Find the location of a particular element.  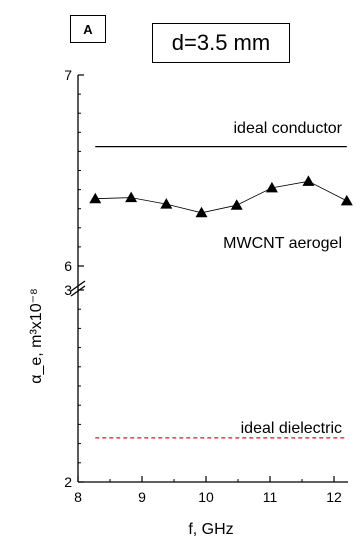

ideal-conductor-label: ideal conductor is located at coordinates (287, 128).